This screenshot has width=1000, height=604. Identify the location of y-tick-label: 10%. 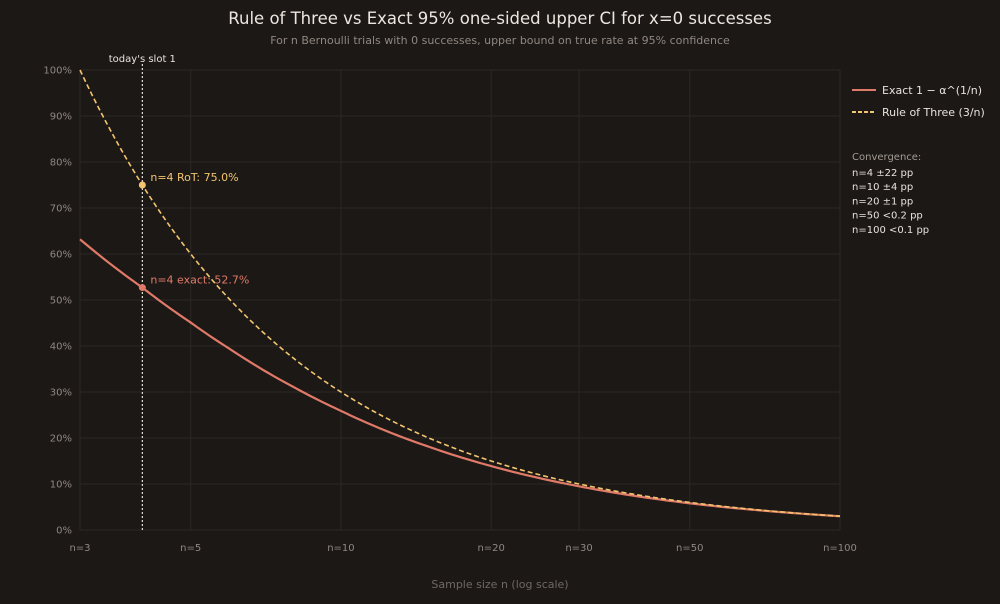
(61, 485).